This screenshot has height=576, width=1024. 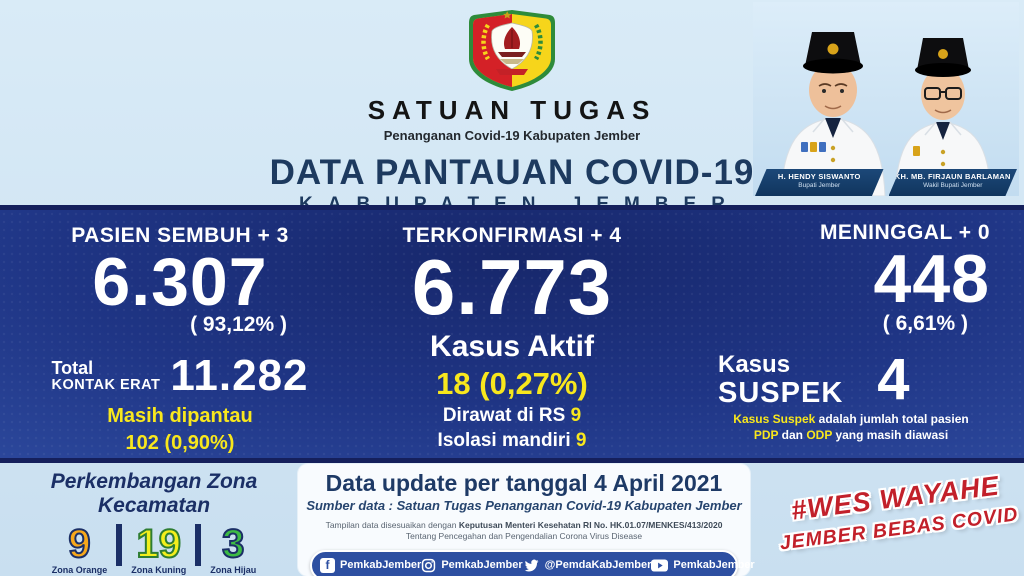 I want to click on youtube-link: PemkabJember, so click(x=703, y=565).